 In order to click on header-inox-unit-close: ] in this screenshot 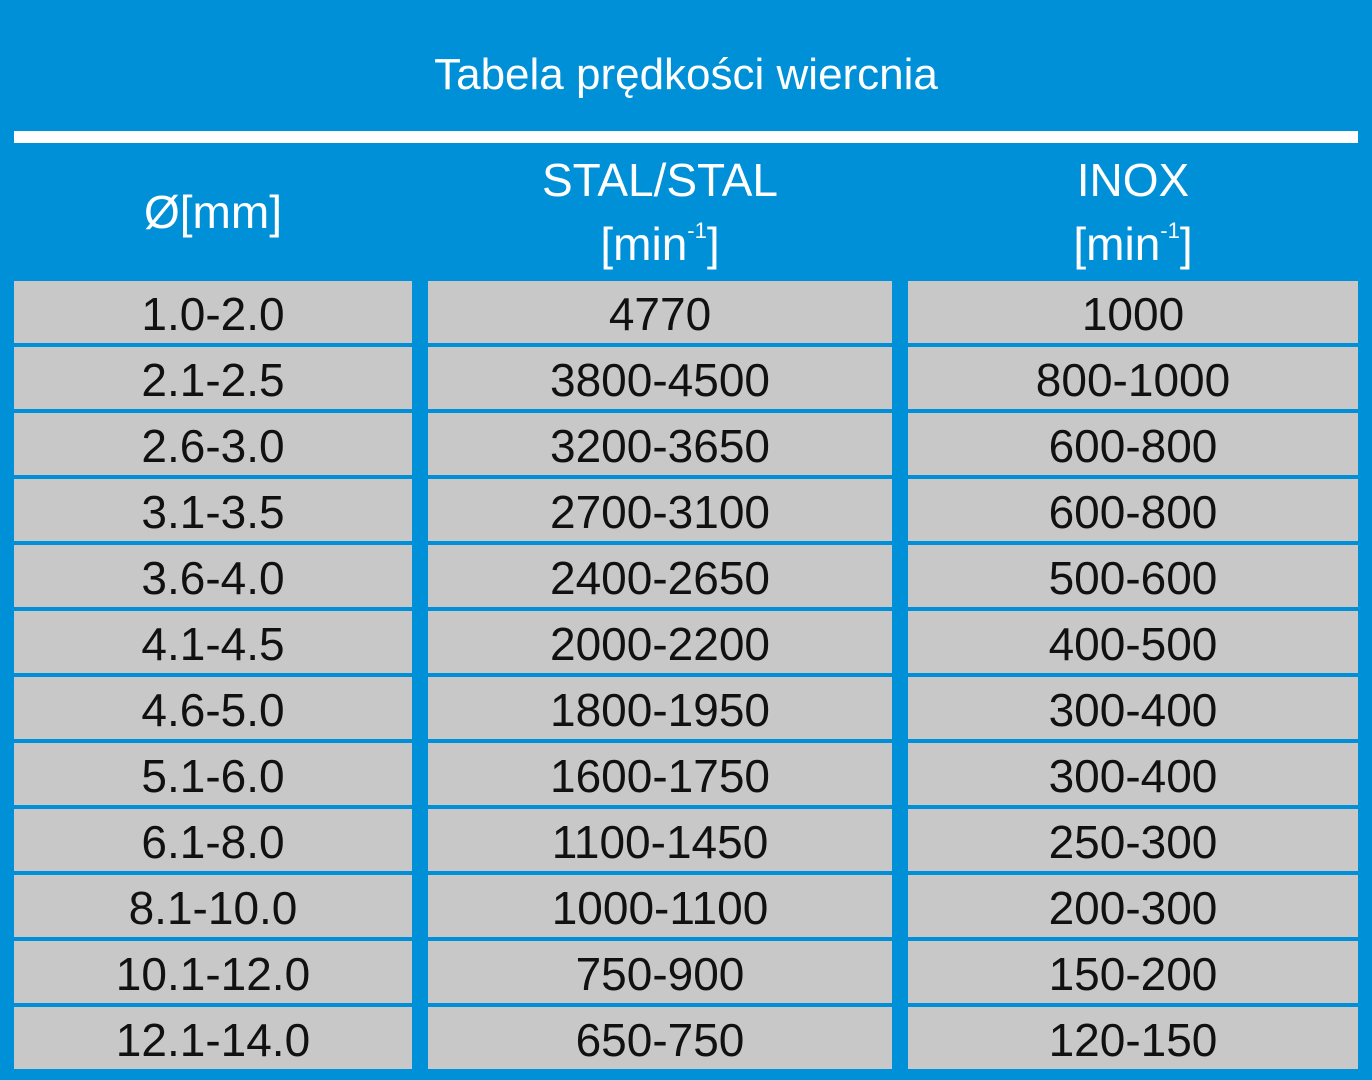, I will do `click(1186, 244)`.